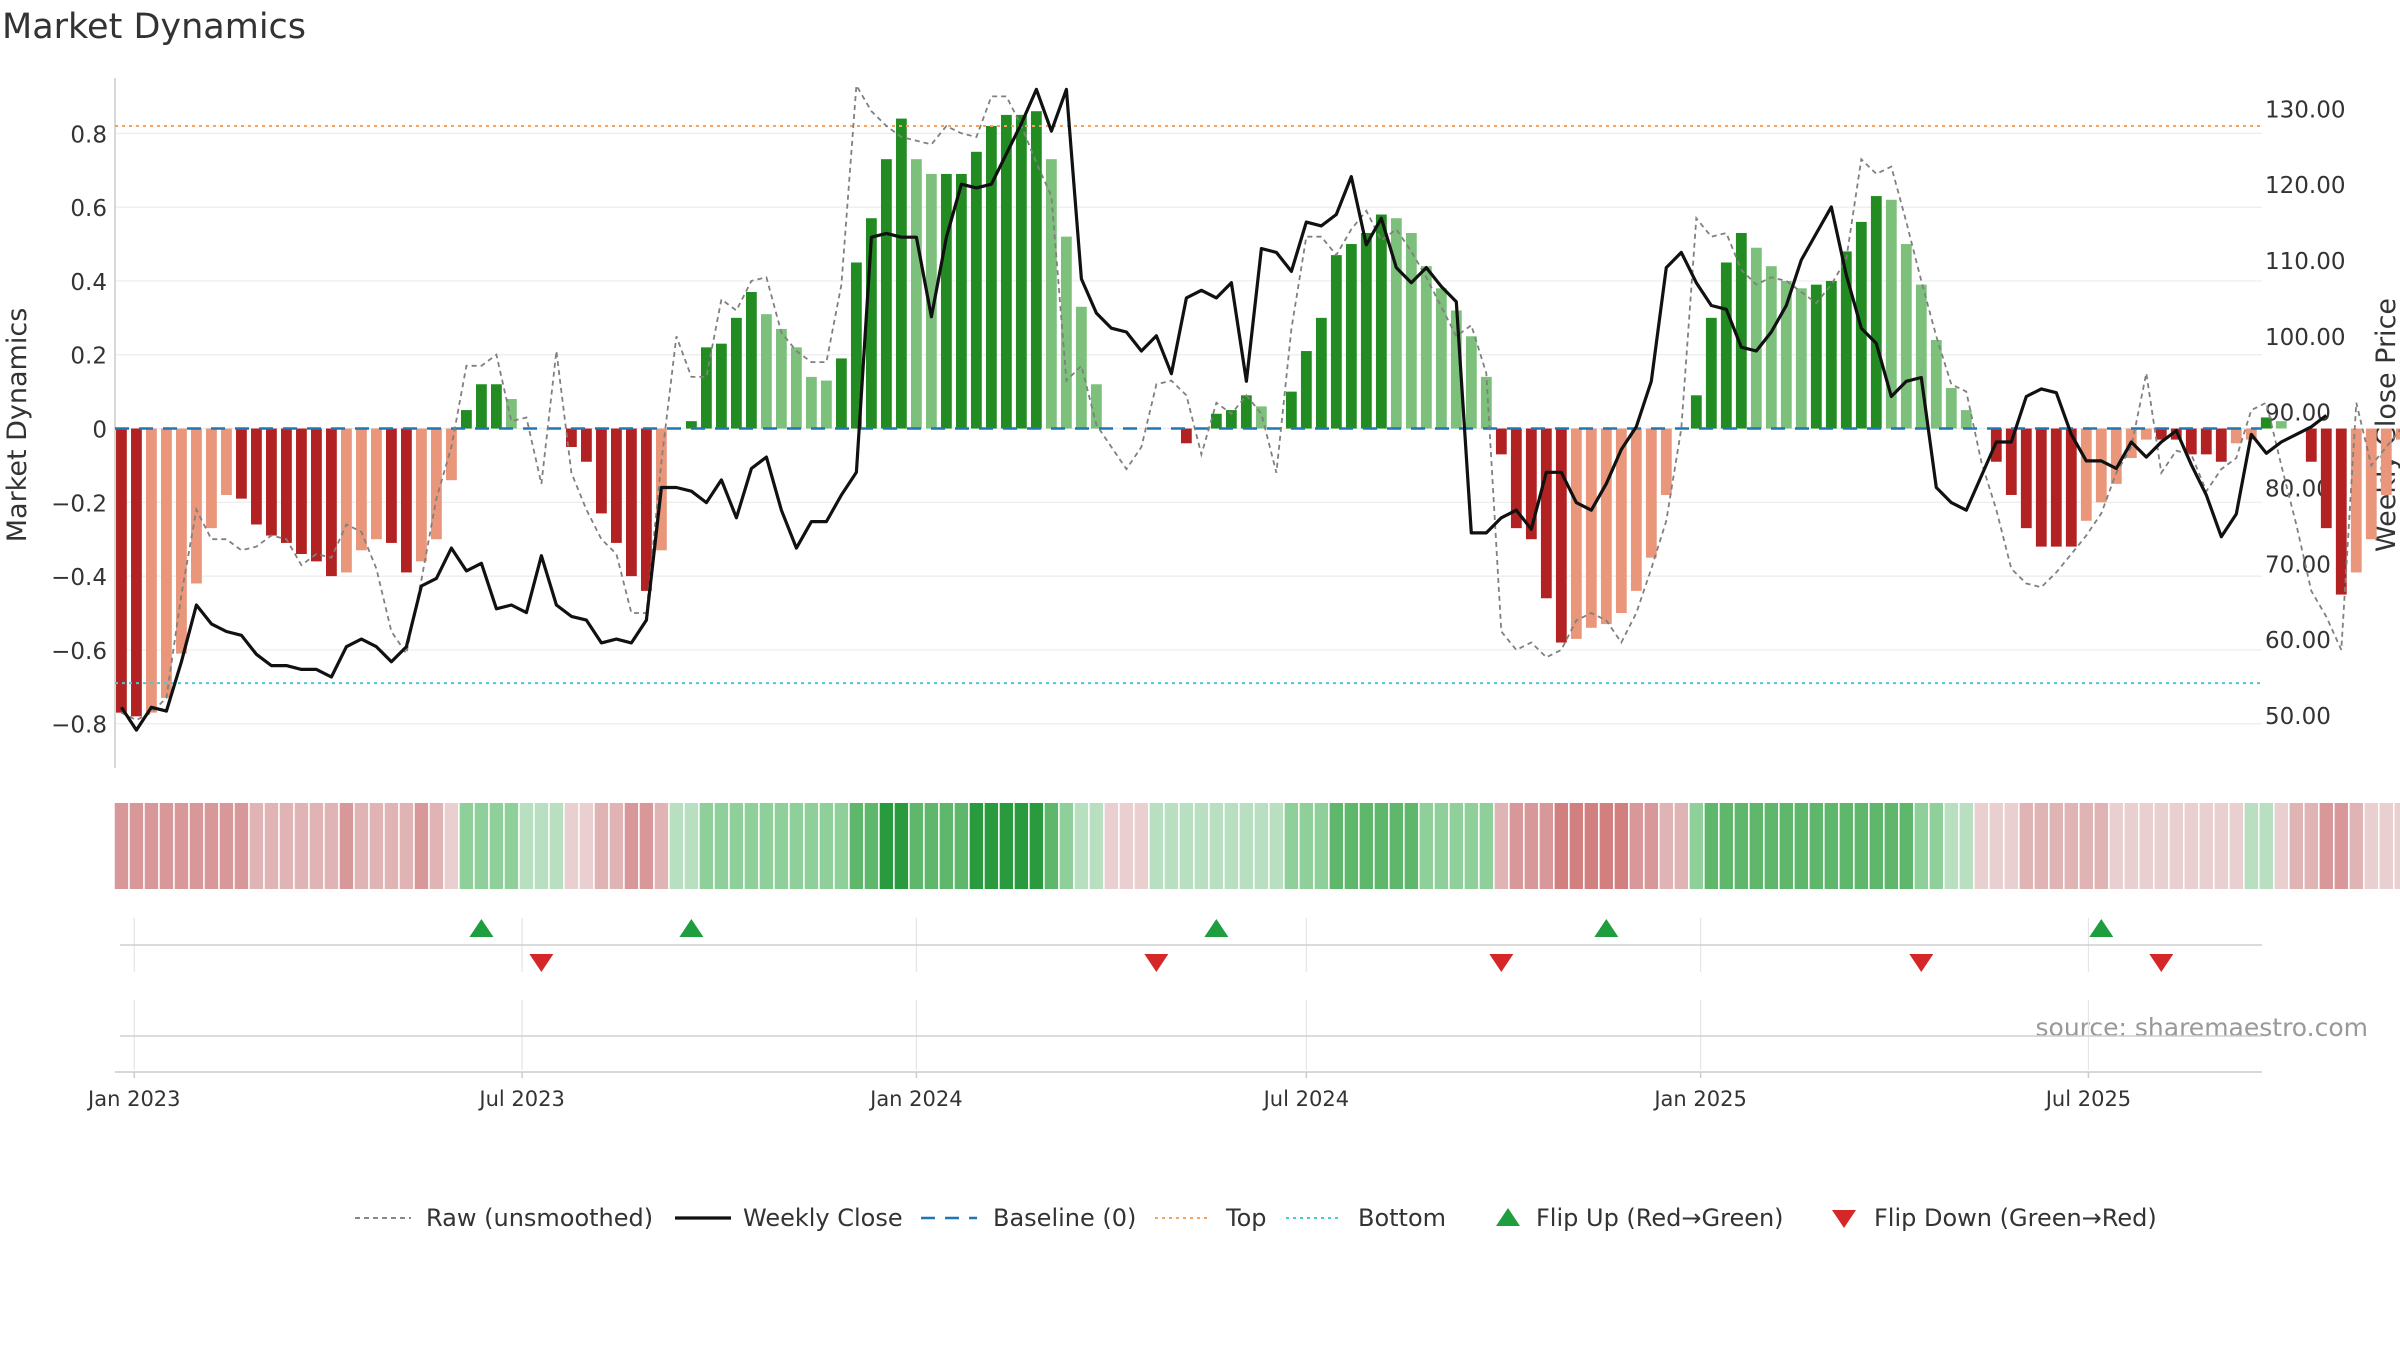 The image size is (2400, 1354). What do you see at coordinates (154, 27) in the screenshot?
I see `chart-title: Market Dynamics` at bounding box center [154, 27].